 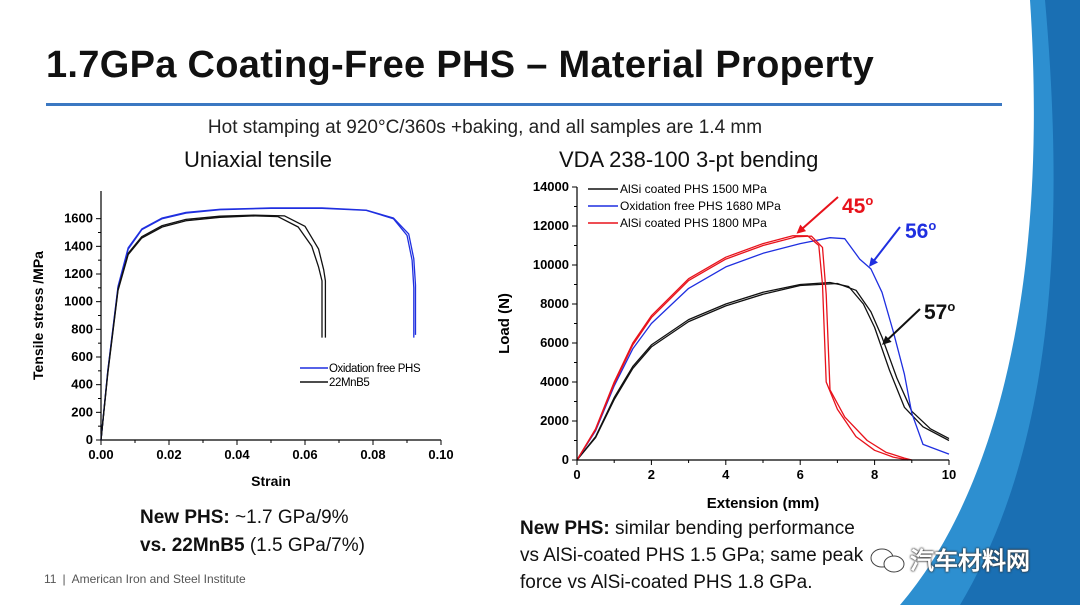 What do you see at coordinates (576, 474) in the screenshot?
I see `x-tick-label: 0` at bounding box center [576, 474].